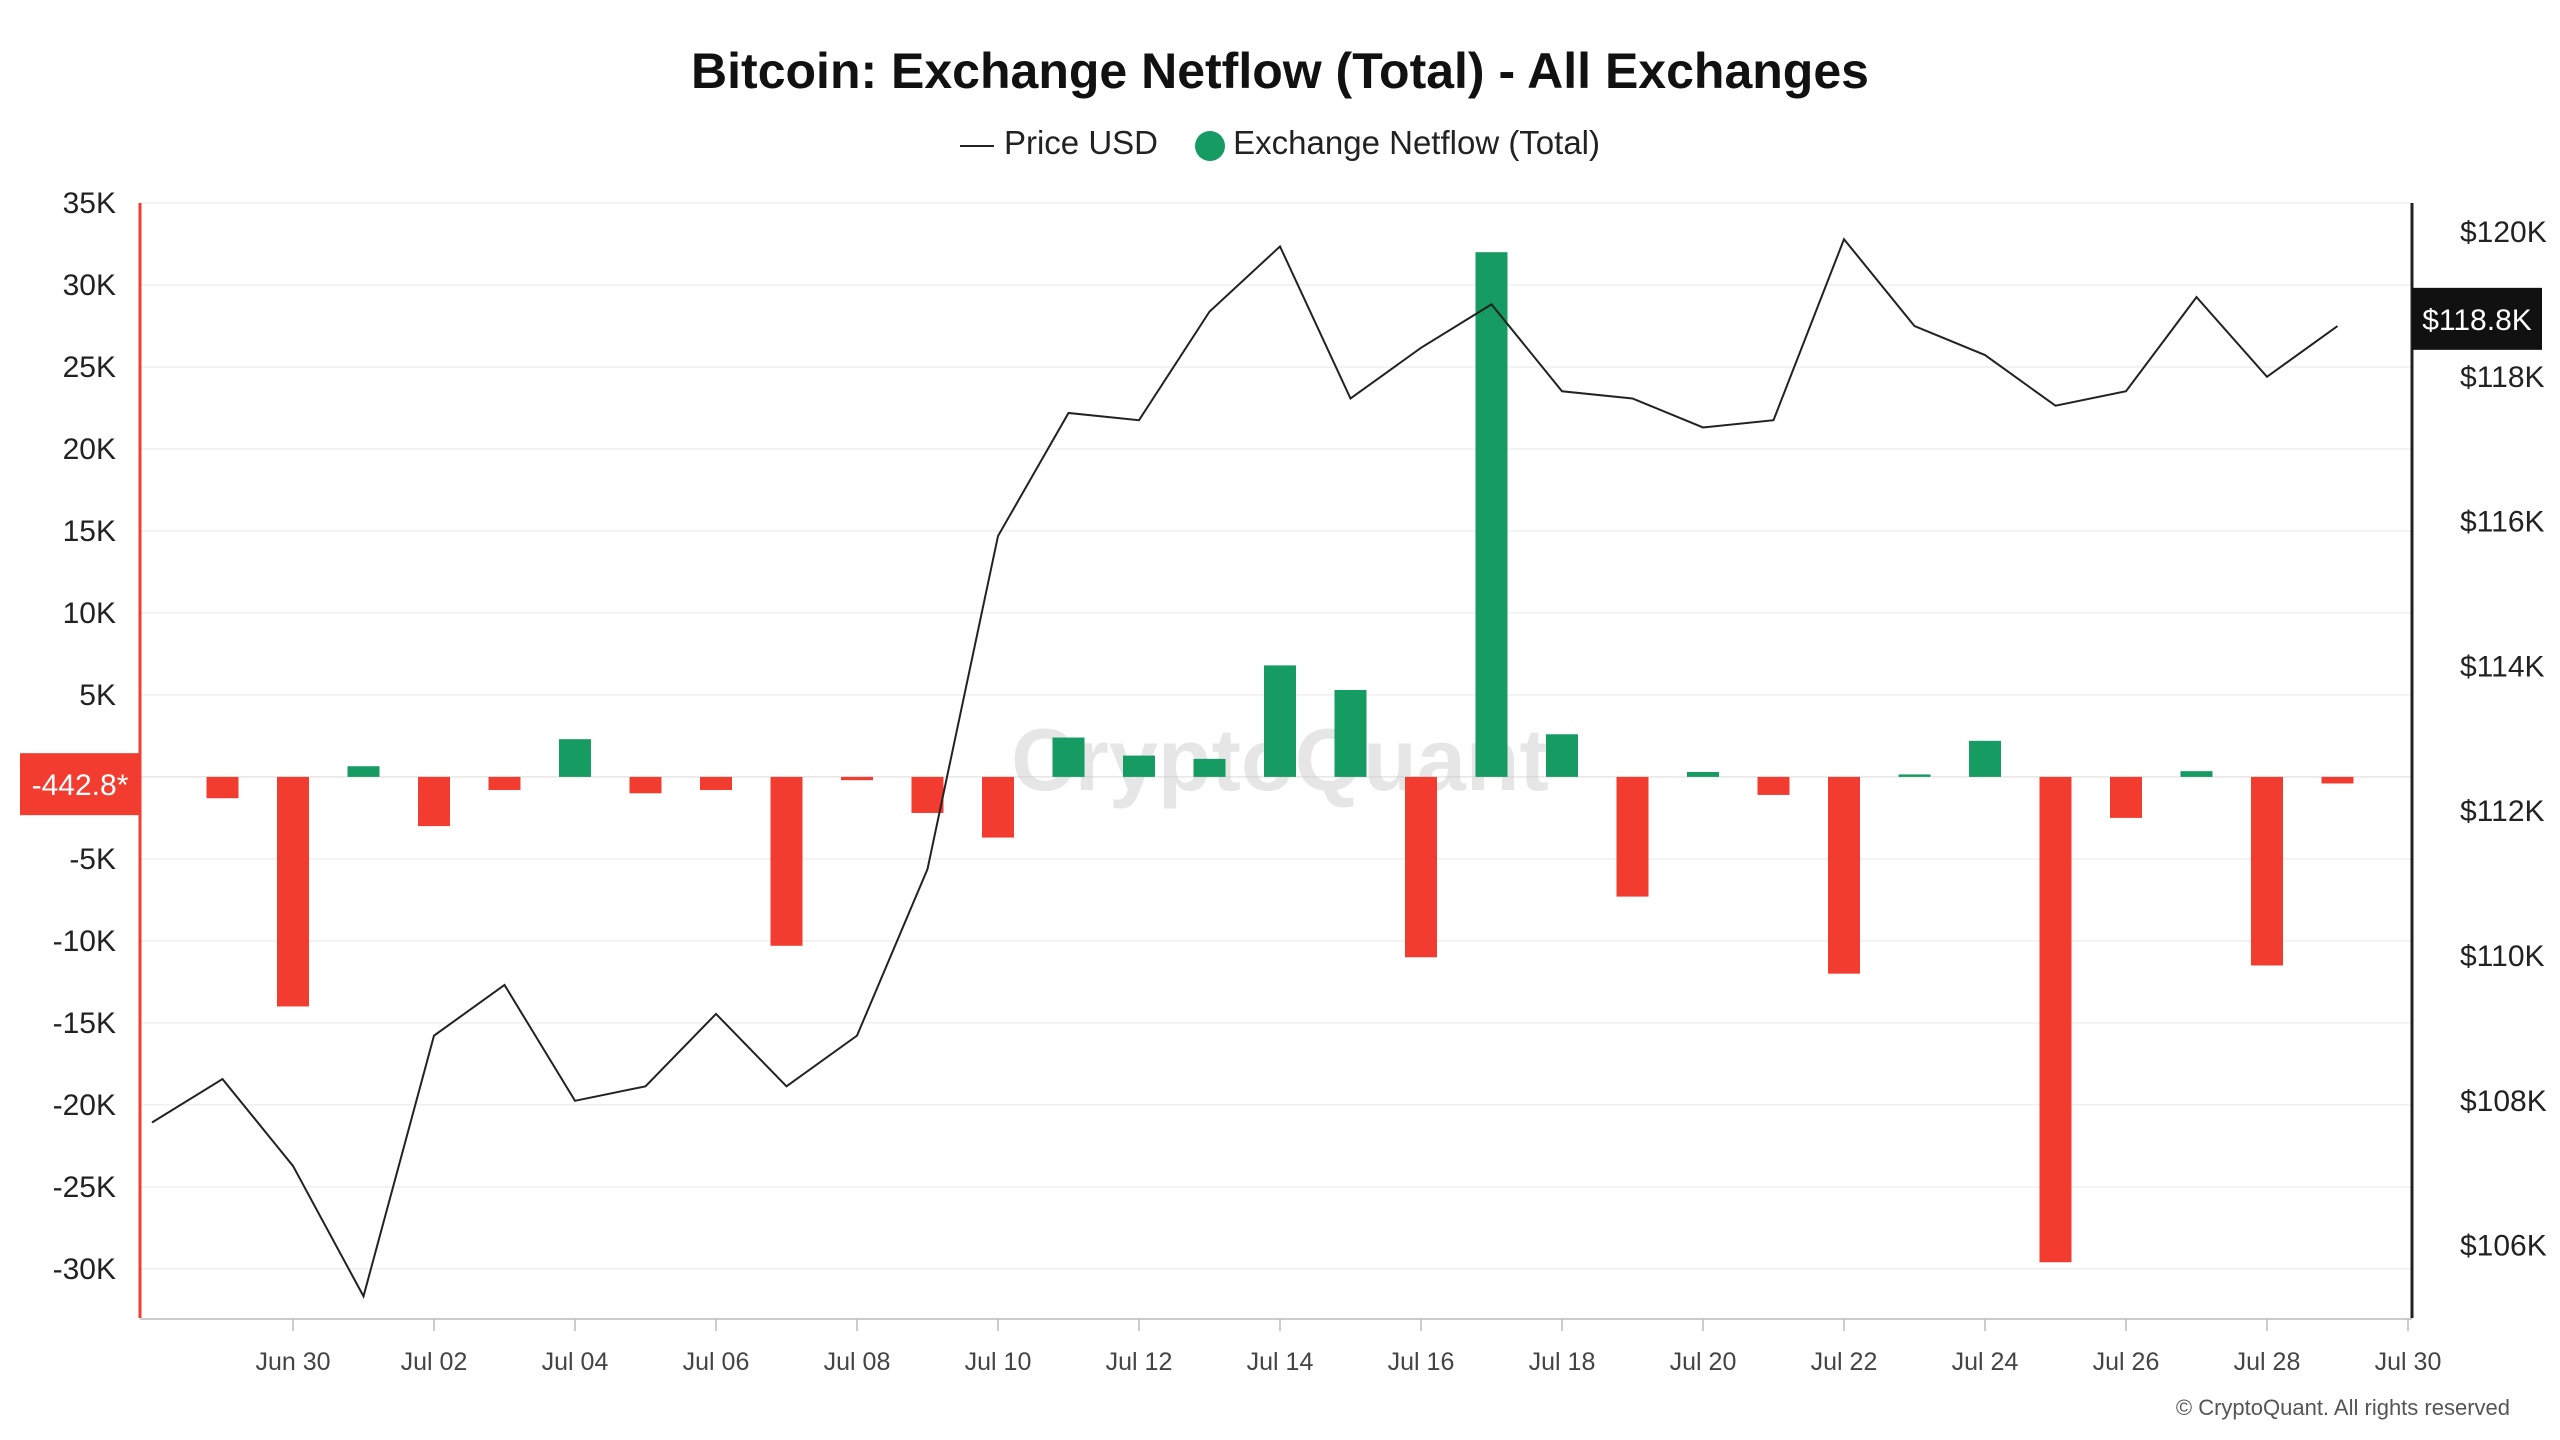  Describe the element at coordinates (976, 145) in the screenshot. I see `line-swatch-icon` at that location.